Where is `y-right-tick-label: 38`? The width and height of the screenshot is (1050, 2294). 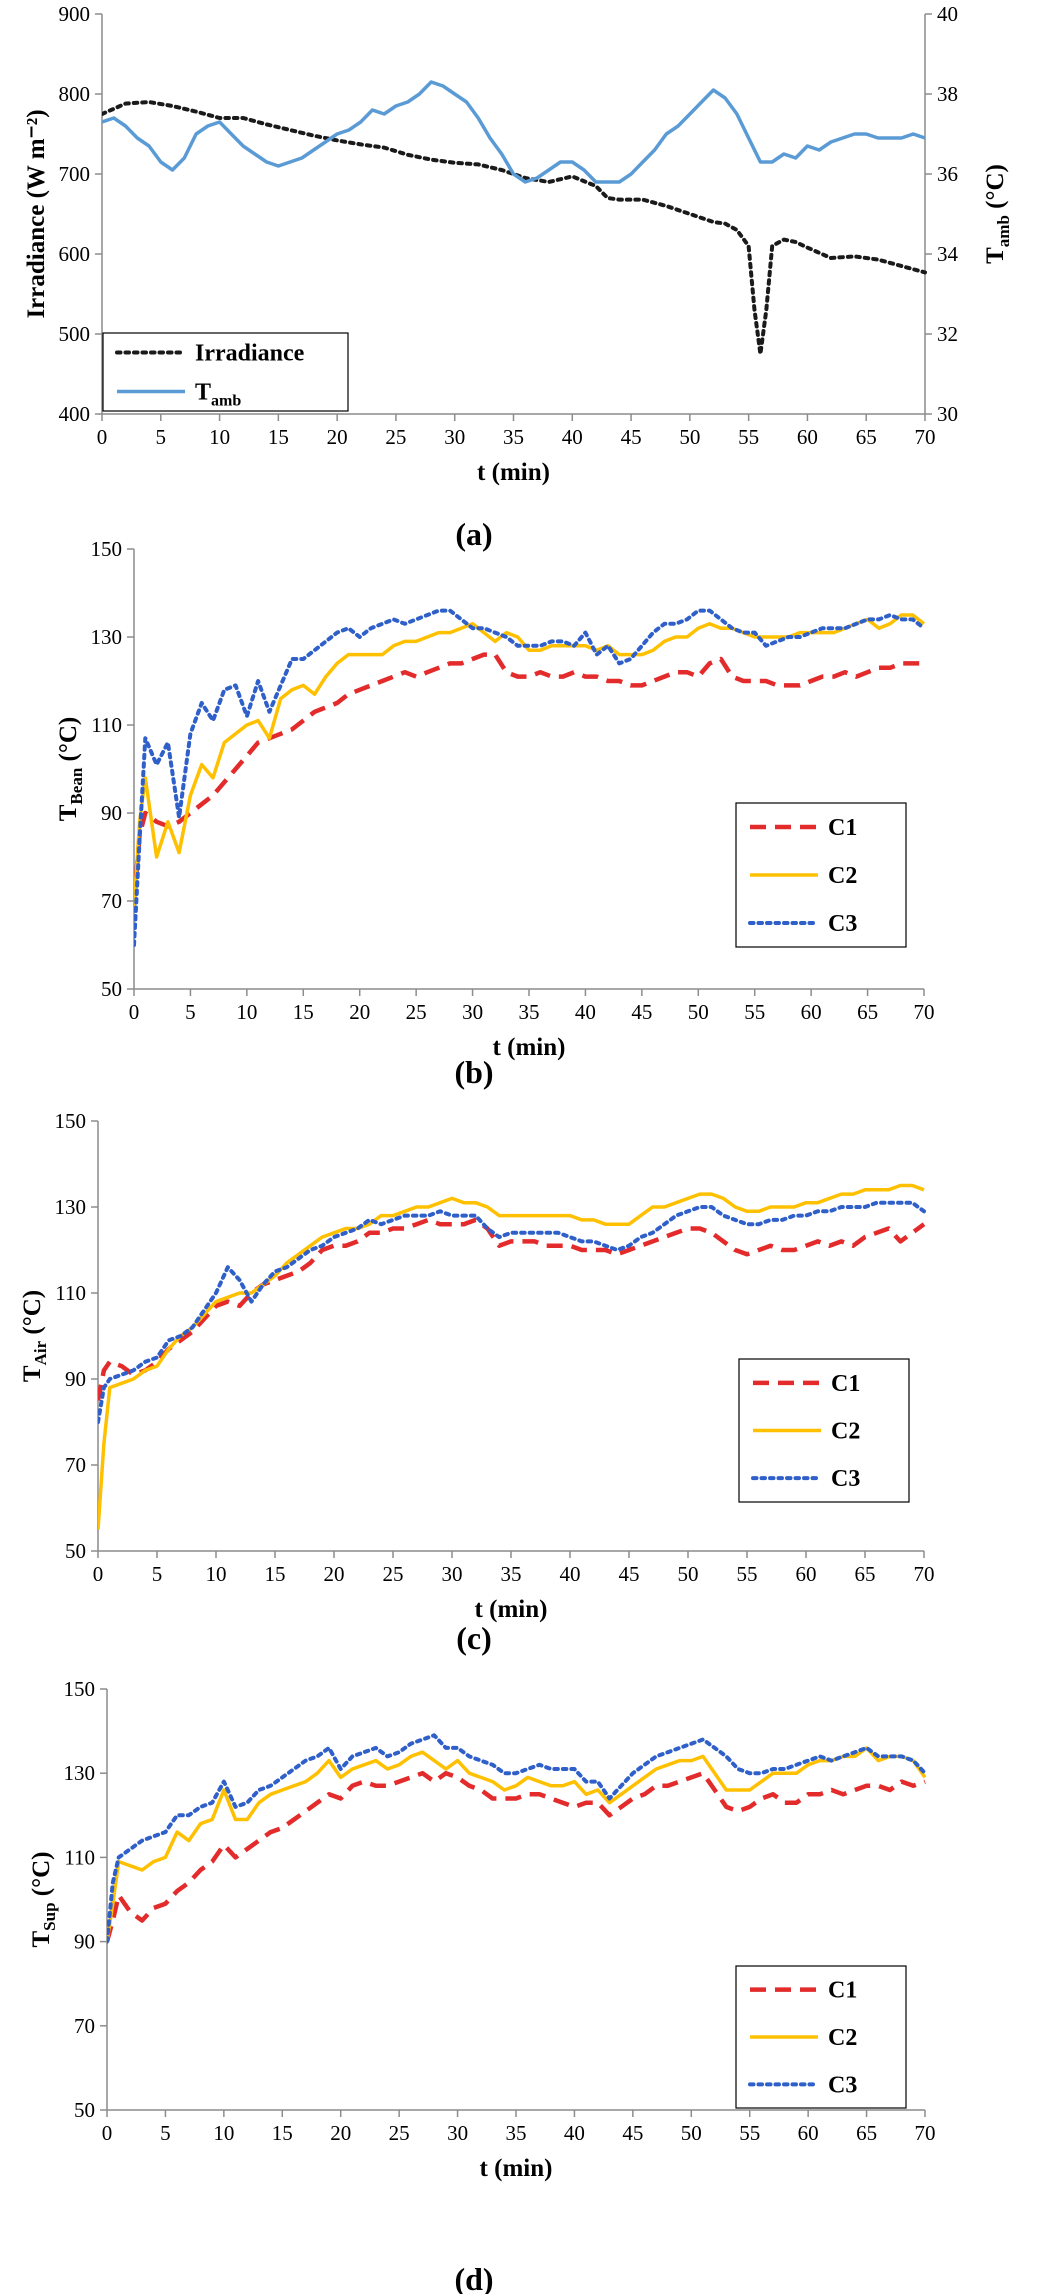
y-right-tick-label: 38 is located at coordinates (947, 94).